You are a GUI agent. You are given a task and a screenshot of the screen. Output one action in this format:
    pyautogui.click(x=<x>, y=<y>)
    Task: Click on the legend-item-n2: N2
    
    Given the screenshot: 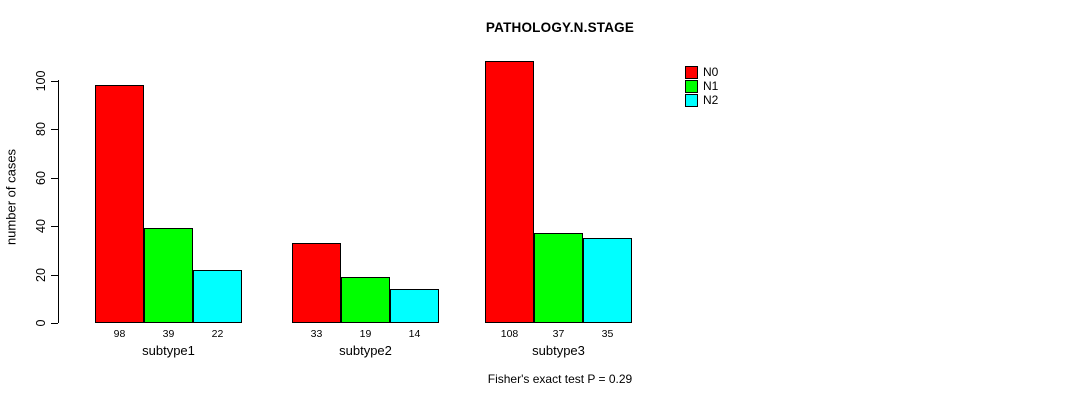 What is the action you would take?
    pyautogui.click(x=701, y=100)
    